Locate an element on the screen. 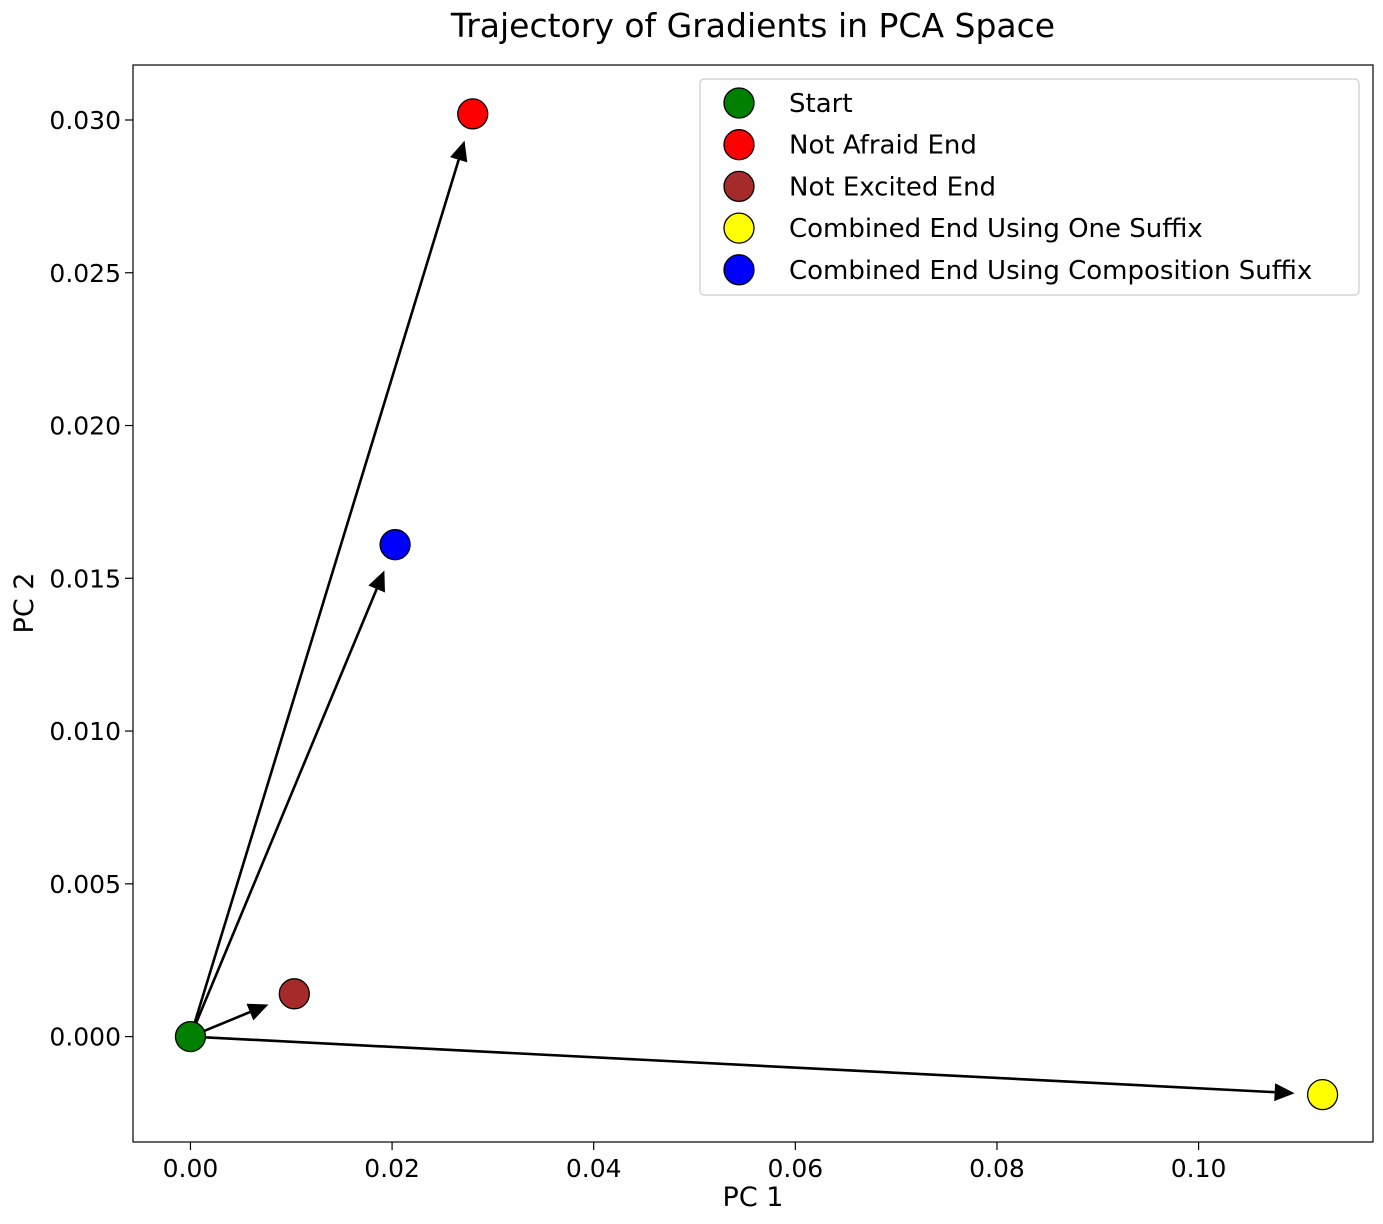 The width and height of the screenshot is (1383, 1224). point-not-afraid-end is located at coordinates (473, 114).